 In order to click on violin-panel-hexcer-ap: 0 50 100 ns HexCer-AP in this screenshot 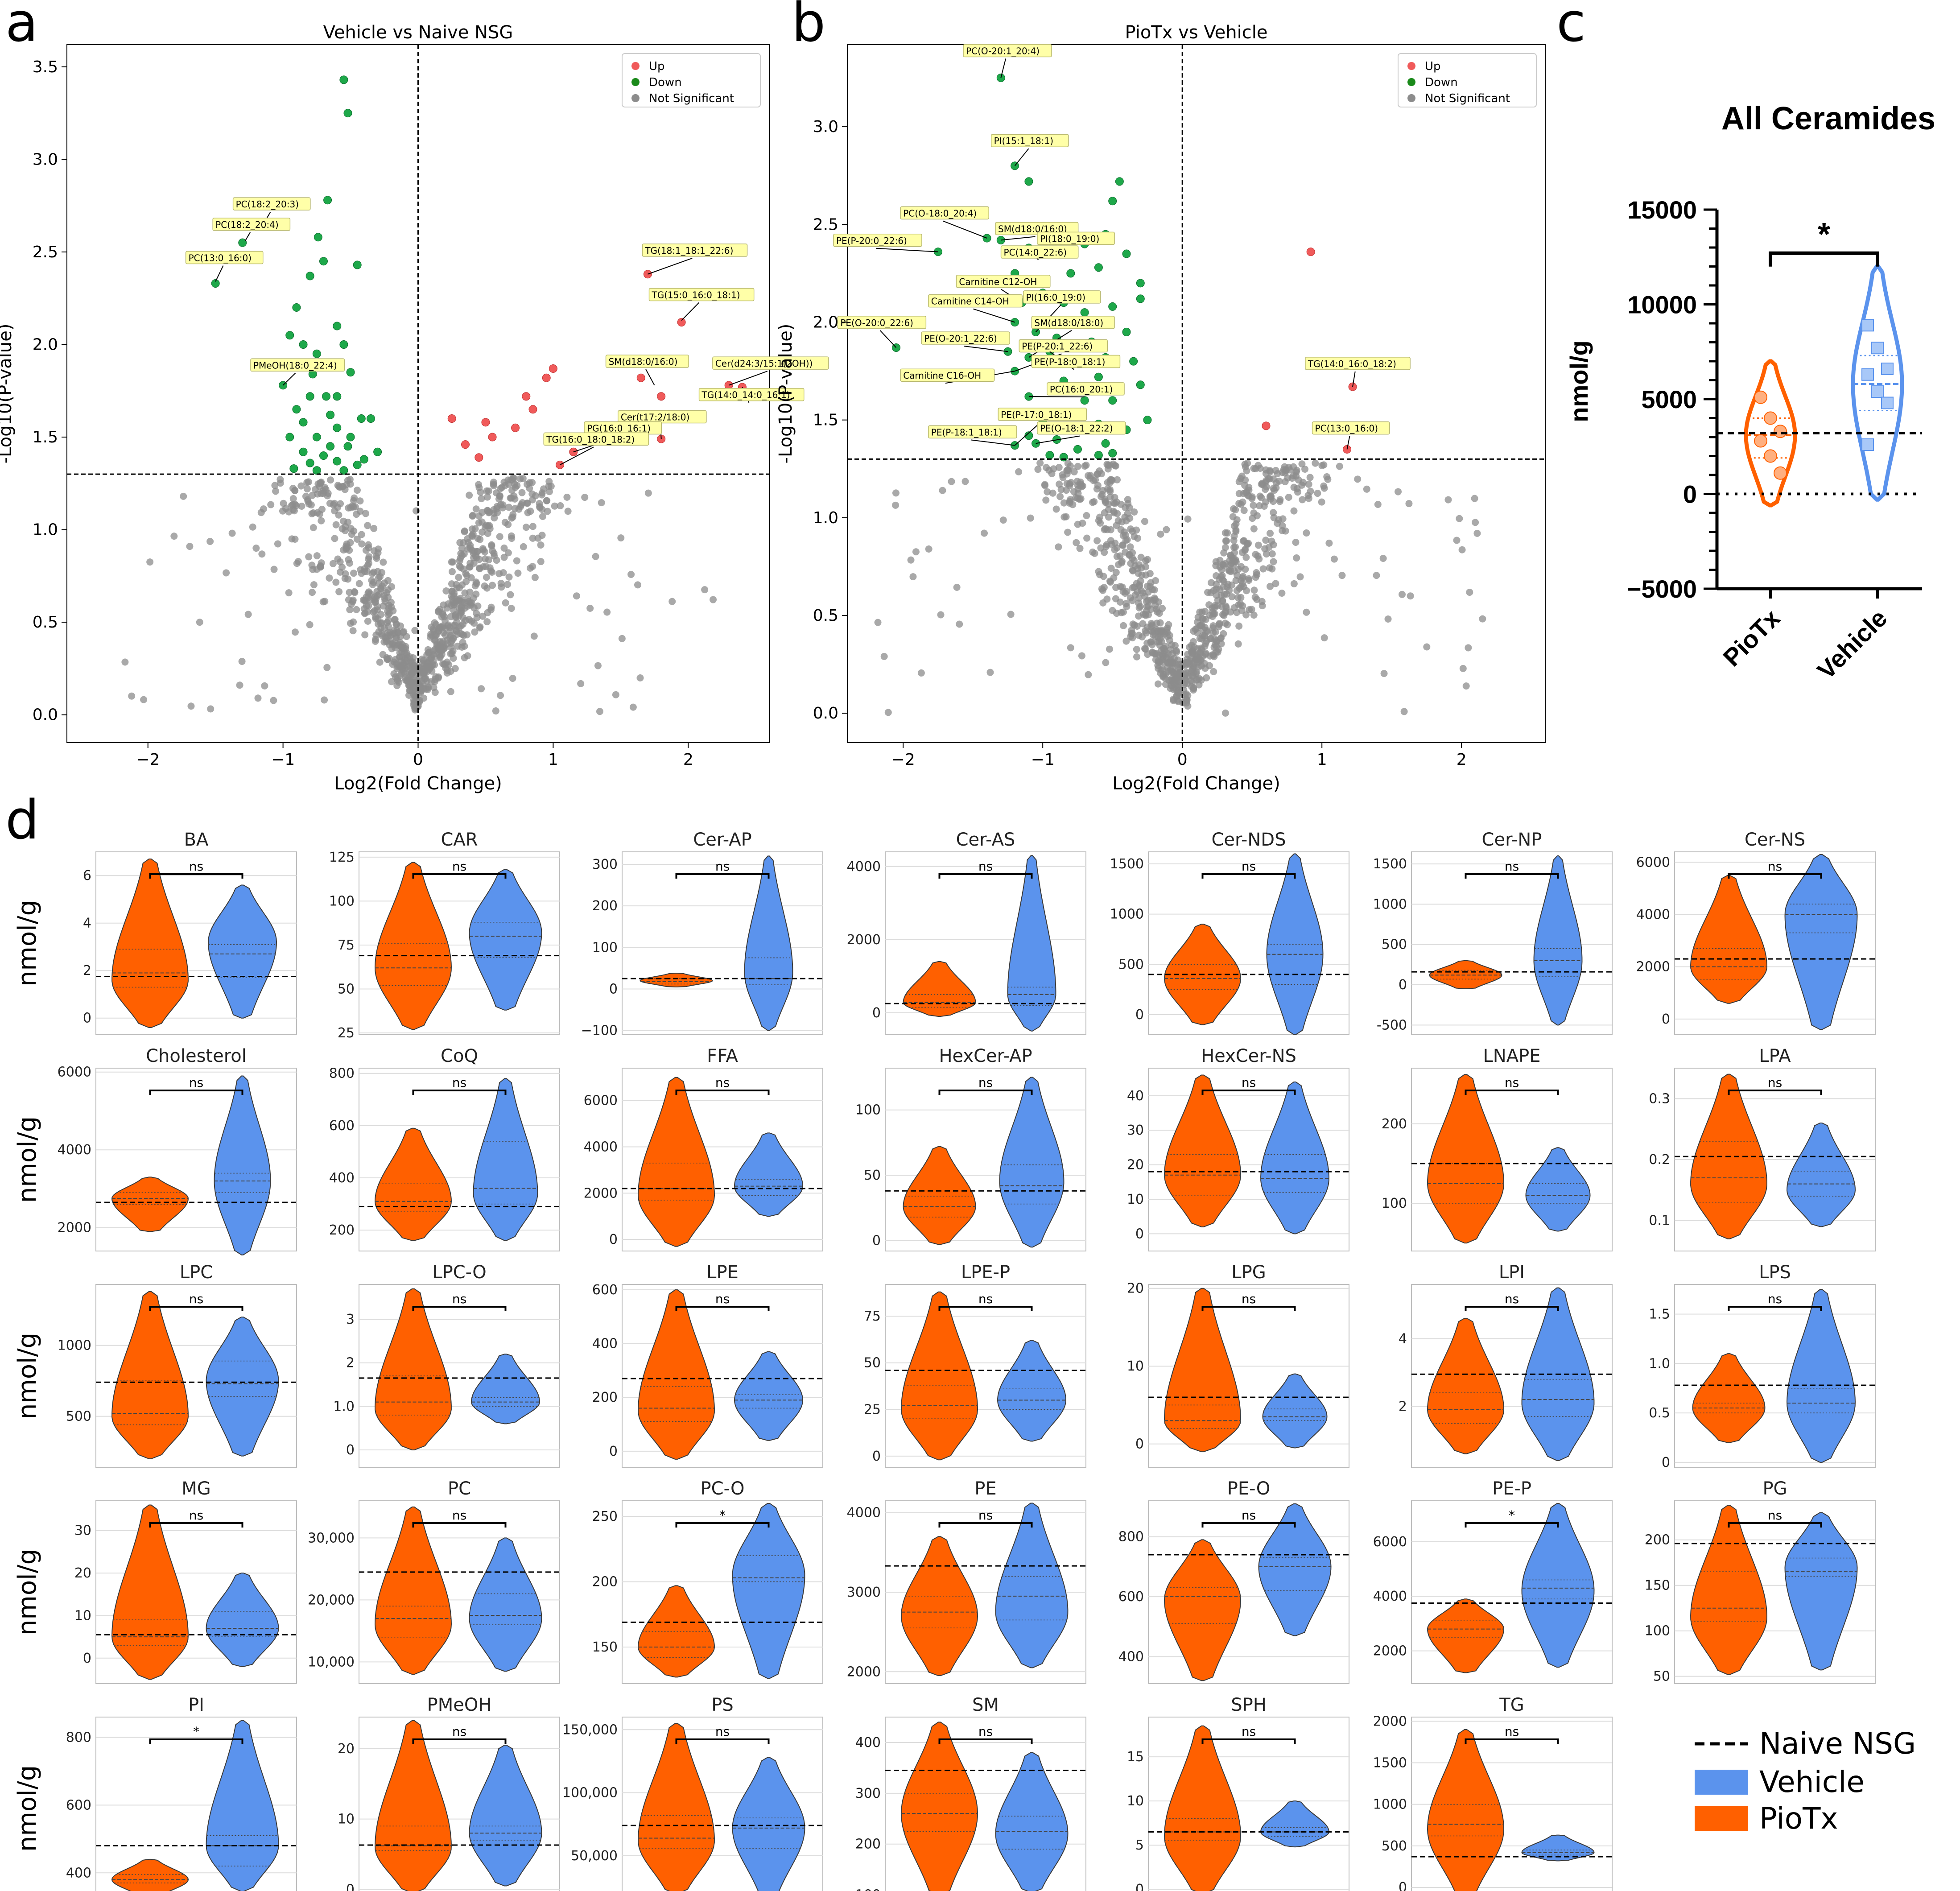, I will do `click(970, 1148)`.